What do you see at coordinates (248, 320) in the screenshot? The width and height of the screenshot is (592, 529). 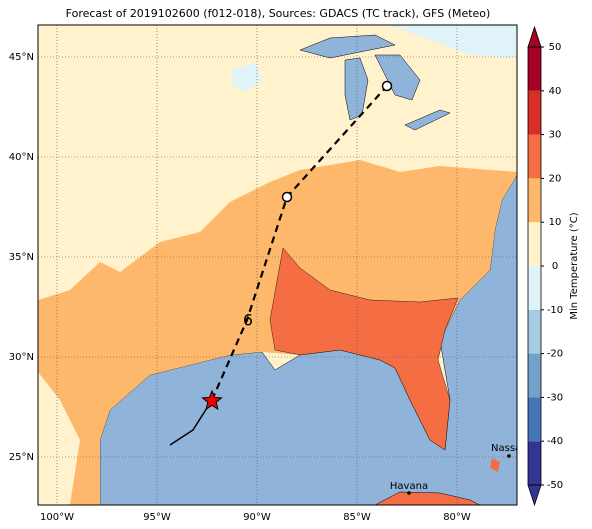 I see `storm-symbol: 6` at bounding box center [248, 320].